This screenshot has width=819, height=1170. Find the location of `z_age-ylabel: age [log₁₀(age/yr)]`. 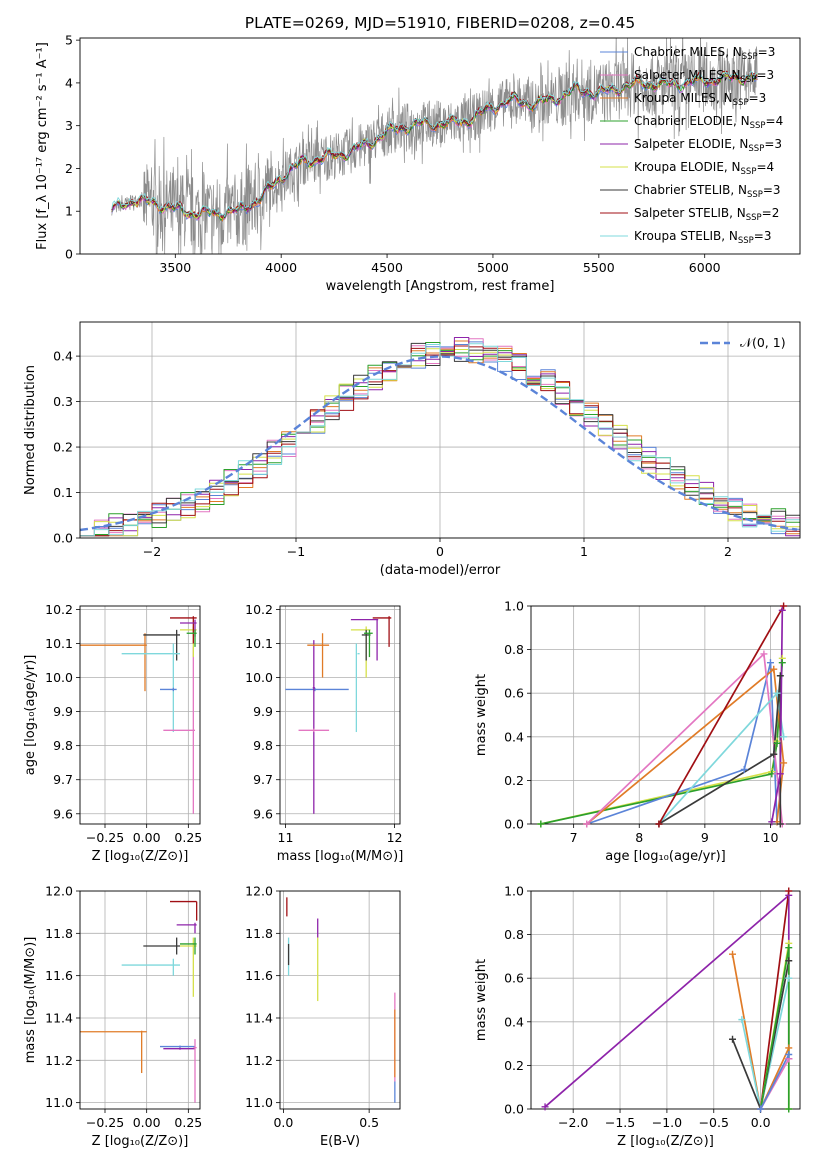

z_age-ylabel: age [log₁₀(age/yr)] is located at coordinates (30, 715).